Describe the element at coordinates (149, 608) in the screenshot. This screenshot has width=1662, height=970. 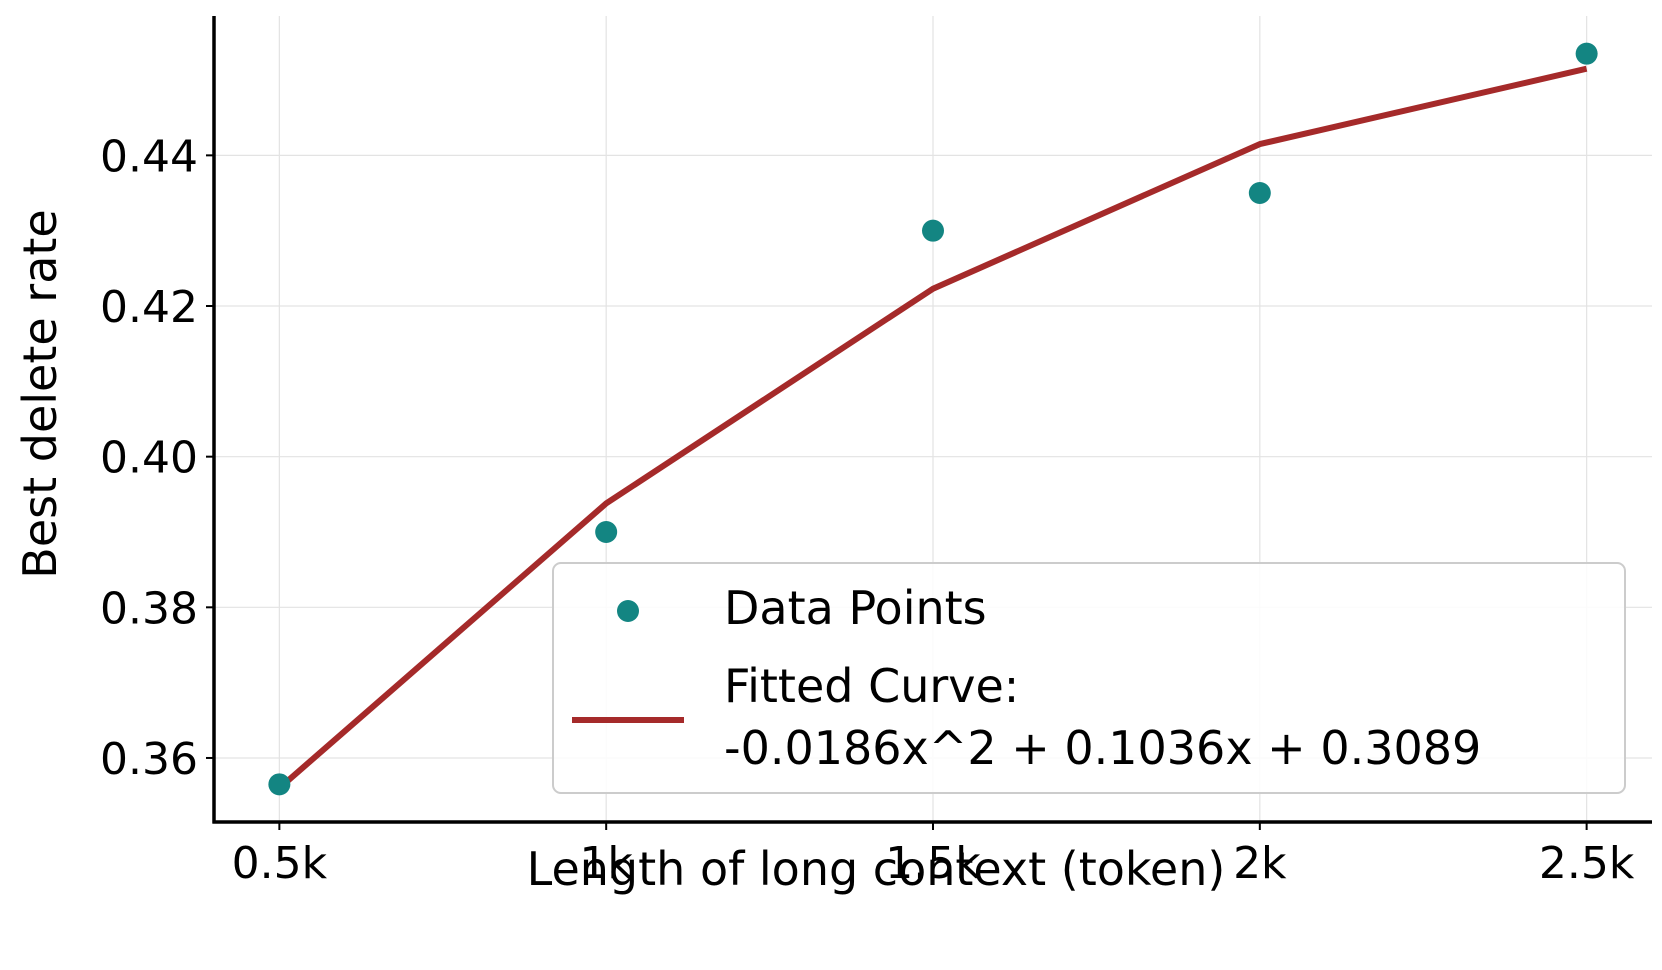
I see `y-tick-label-1: 0.38` at that location.